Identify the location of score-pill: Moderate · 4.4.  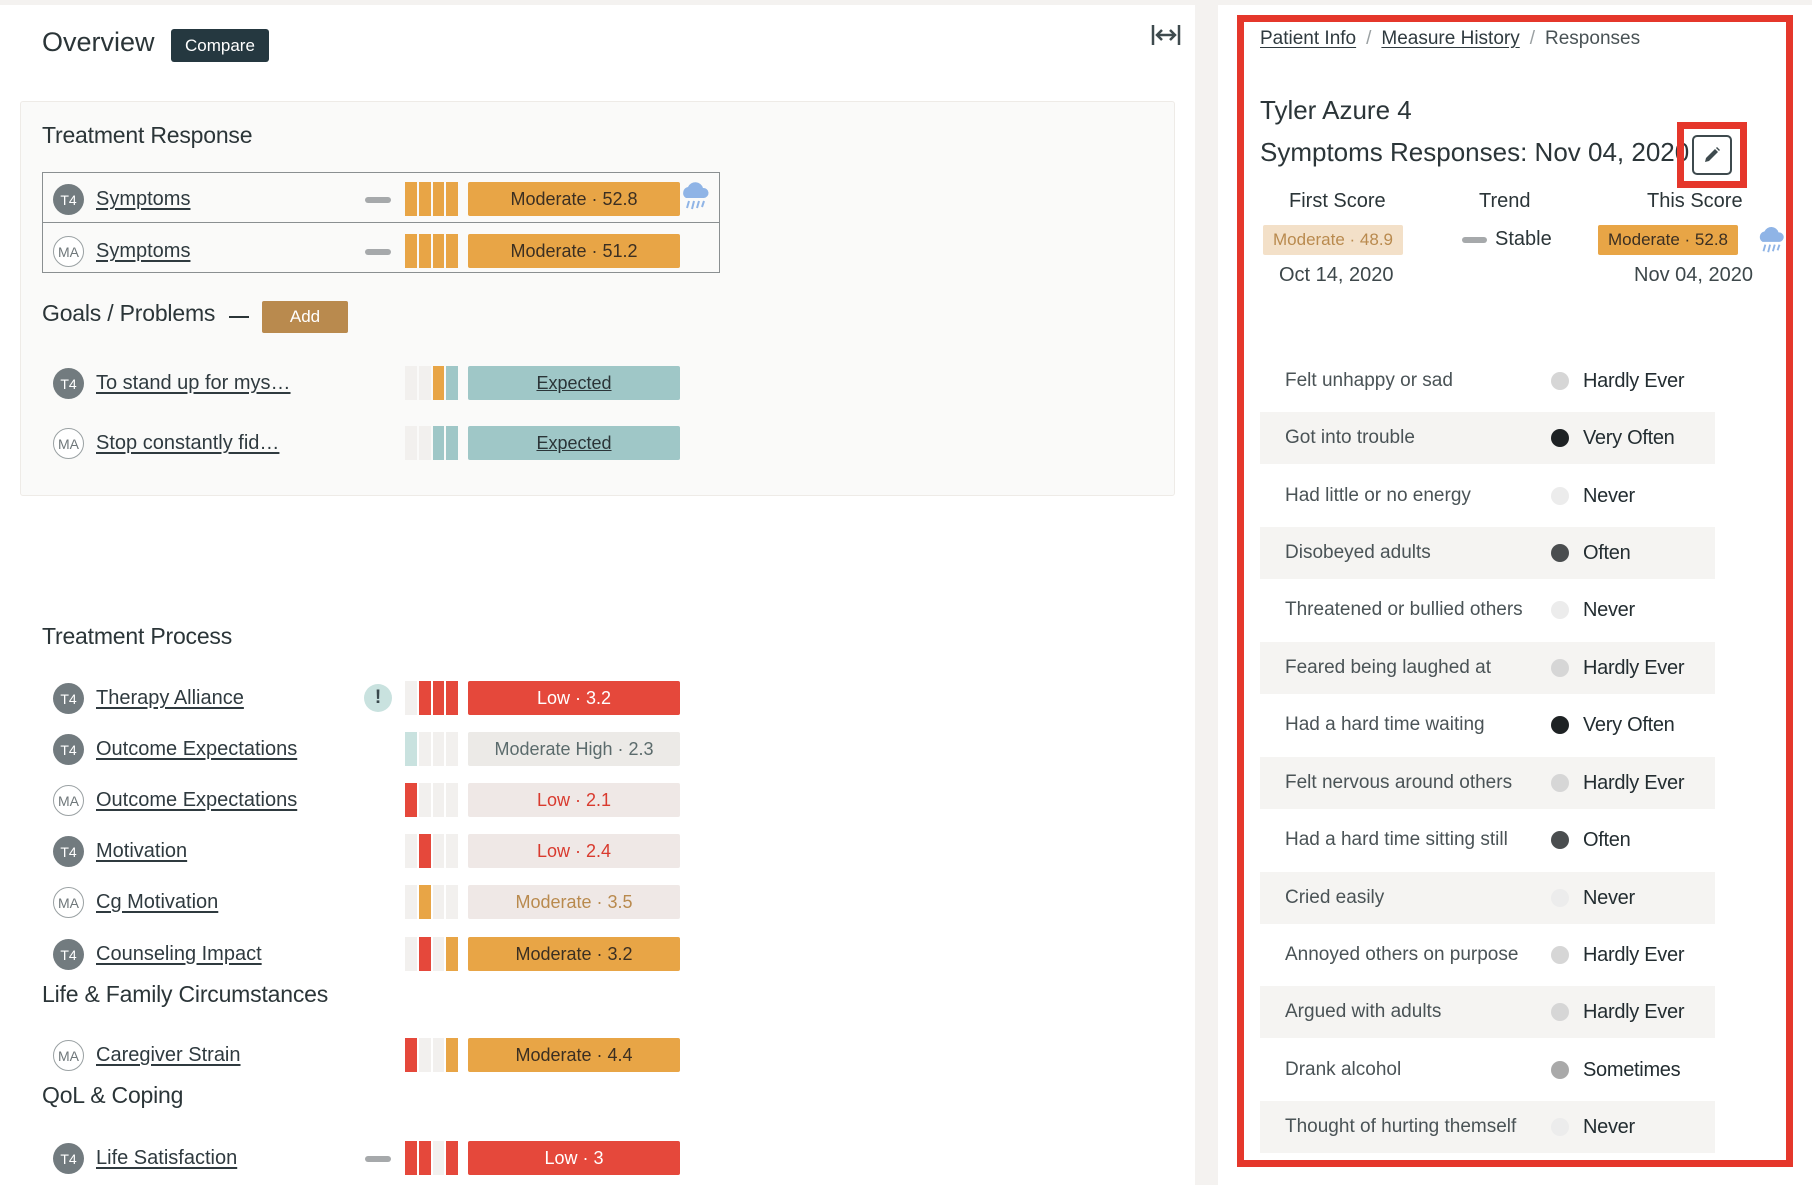
(574, 1055).